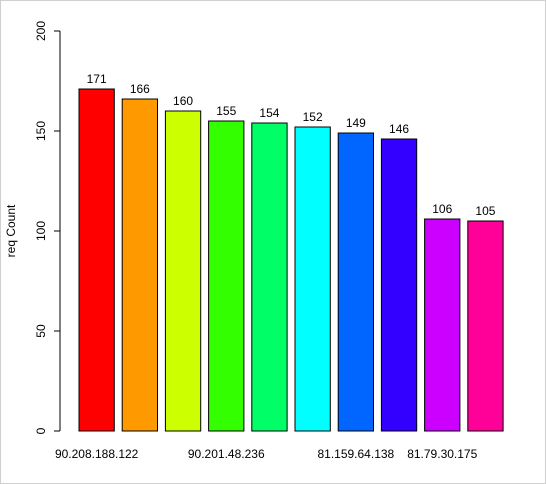  I want to click on category-label: 81.79.30.175, so click(442, 454).